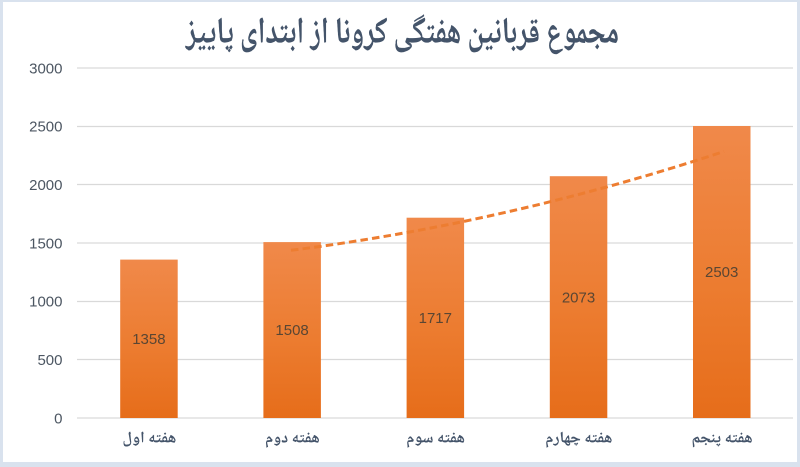 This screenshot has width=800, height=467. What do you see at coordinates (721, 272) in the screenshot?
I see `svg-text: 2503` at bounding box center [721, 272].